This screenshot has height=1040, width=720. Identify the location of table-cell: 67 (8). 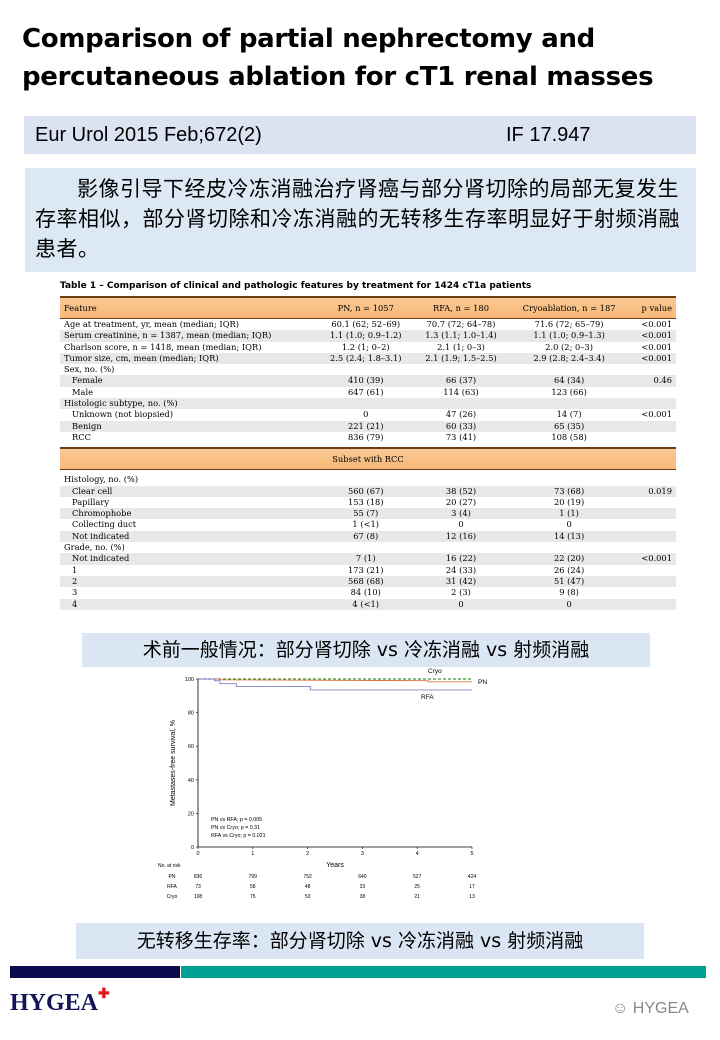
(366, 536).